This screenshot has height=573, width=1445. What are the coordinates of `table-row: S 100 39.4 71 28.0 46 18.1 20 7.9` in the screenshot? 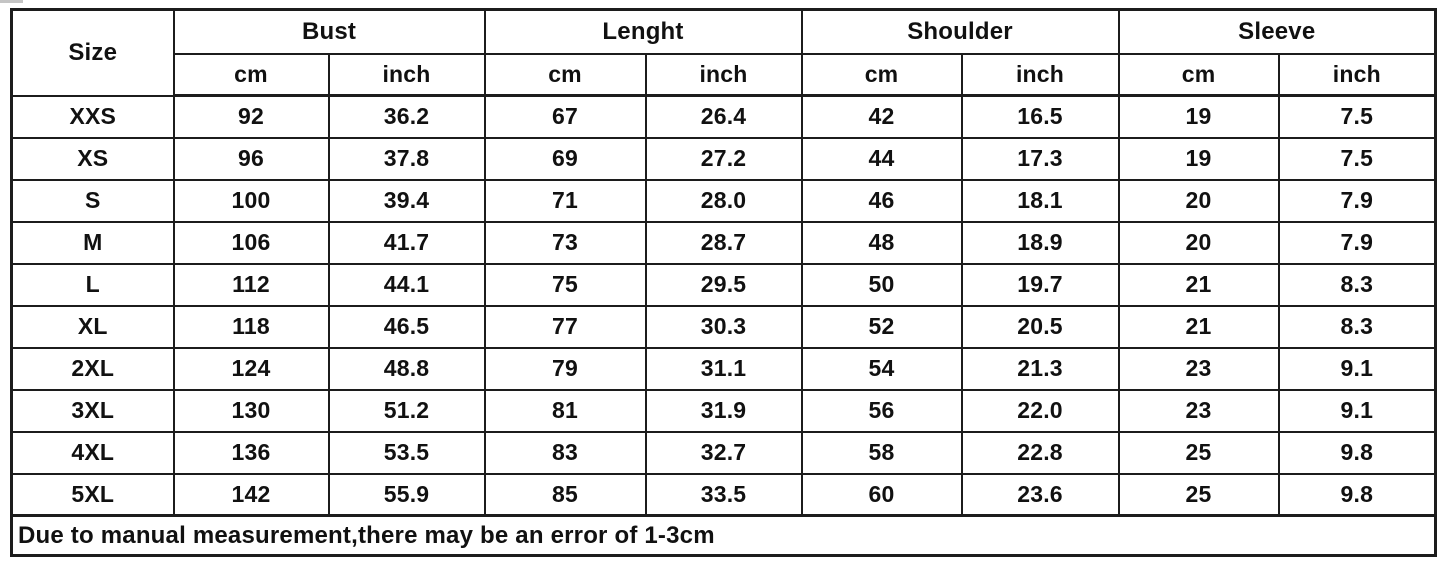 It's located at (723, 200).